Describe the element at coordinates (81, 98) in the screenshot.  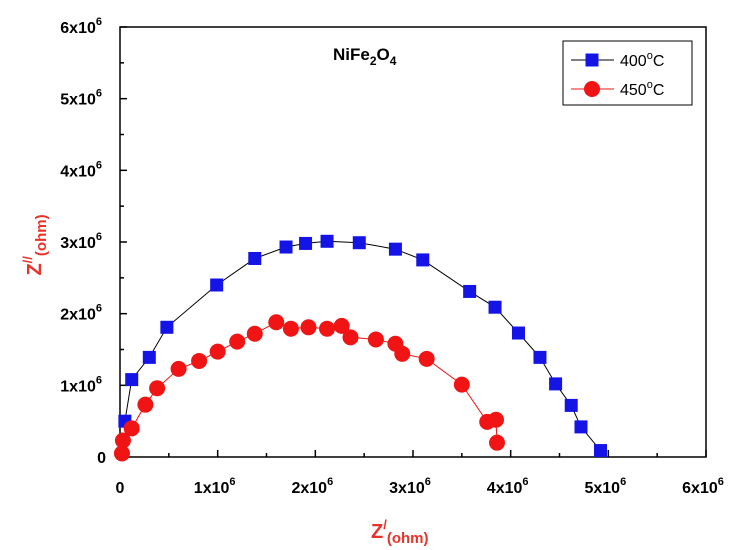
I see `y-tick-label: 5x10⁶` at that location.